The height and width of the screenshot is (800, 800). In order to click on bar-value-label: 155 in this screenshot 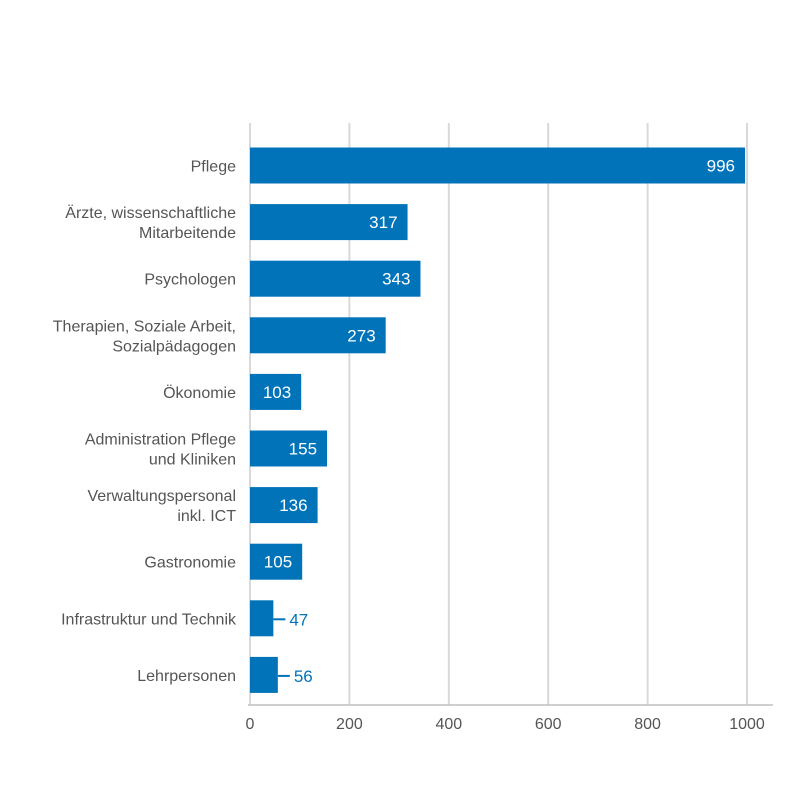, I will do `click(303, 449)`.